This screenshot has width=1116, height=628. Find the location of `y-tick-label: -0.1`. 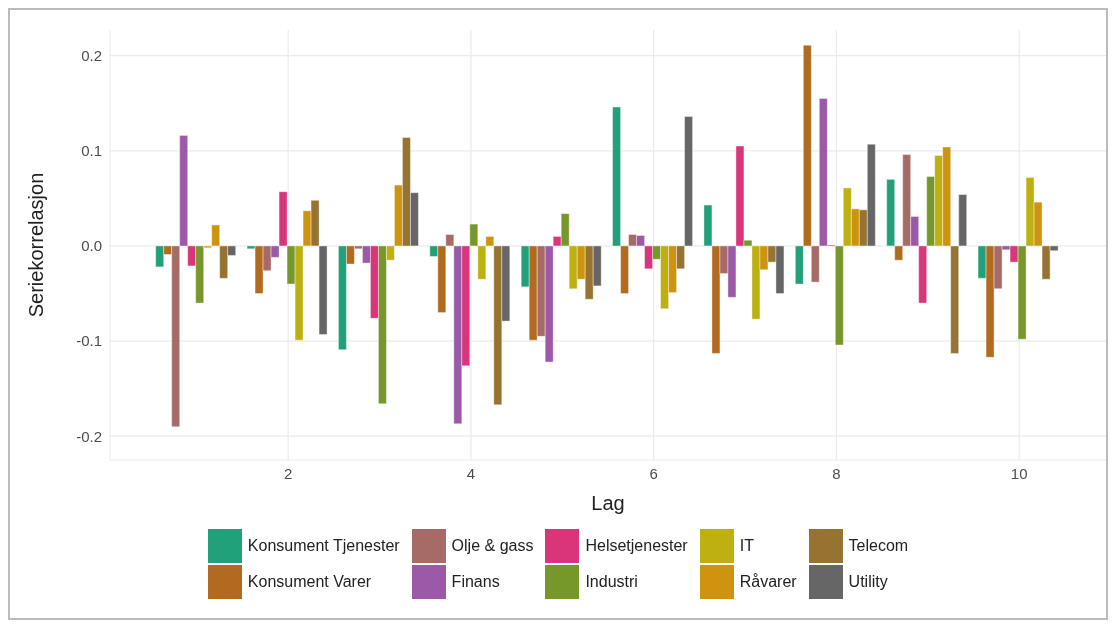

y-tick-label: -0.1 is located at coordinates (89, 341).